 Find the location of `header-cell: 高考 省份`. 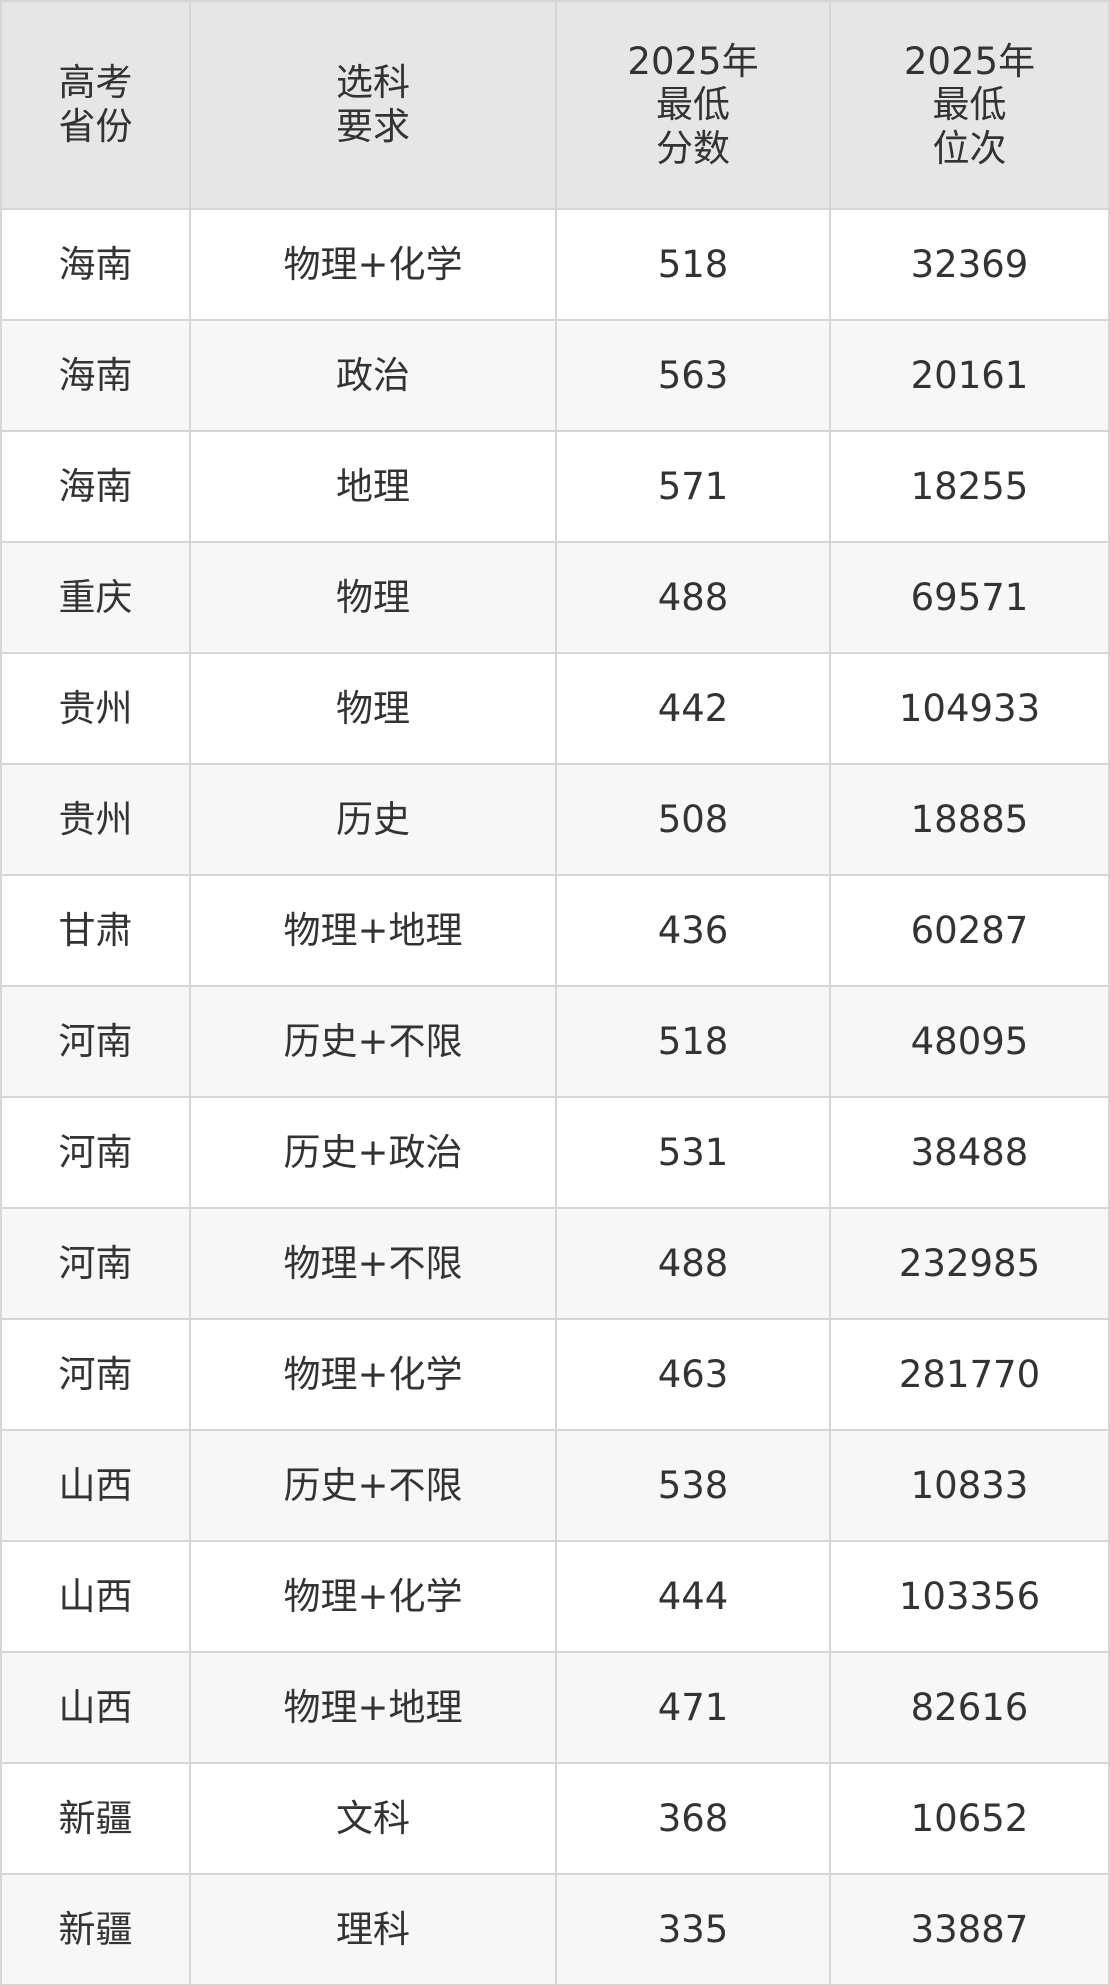

header-cell: 高考 省份 is located at coordinates (95, 105).